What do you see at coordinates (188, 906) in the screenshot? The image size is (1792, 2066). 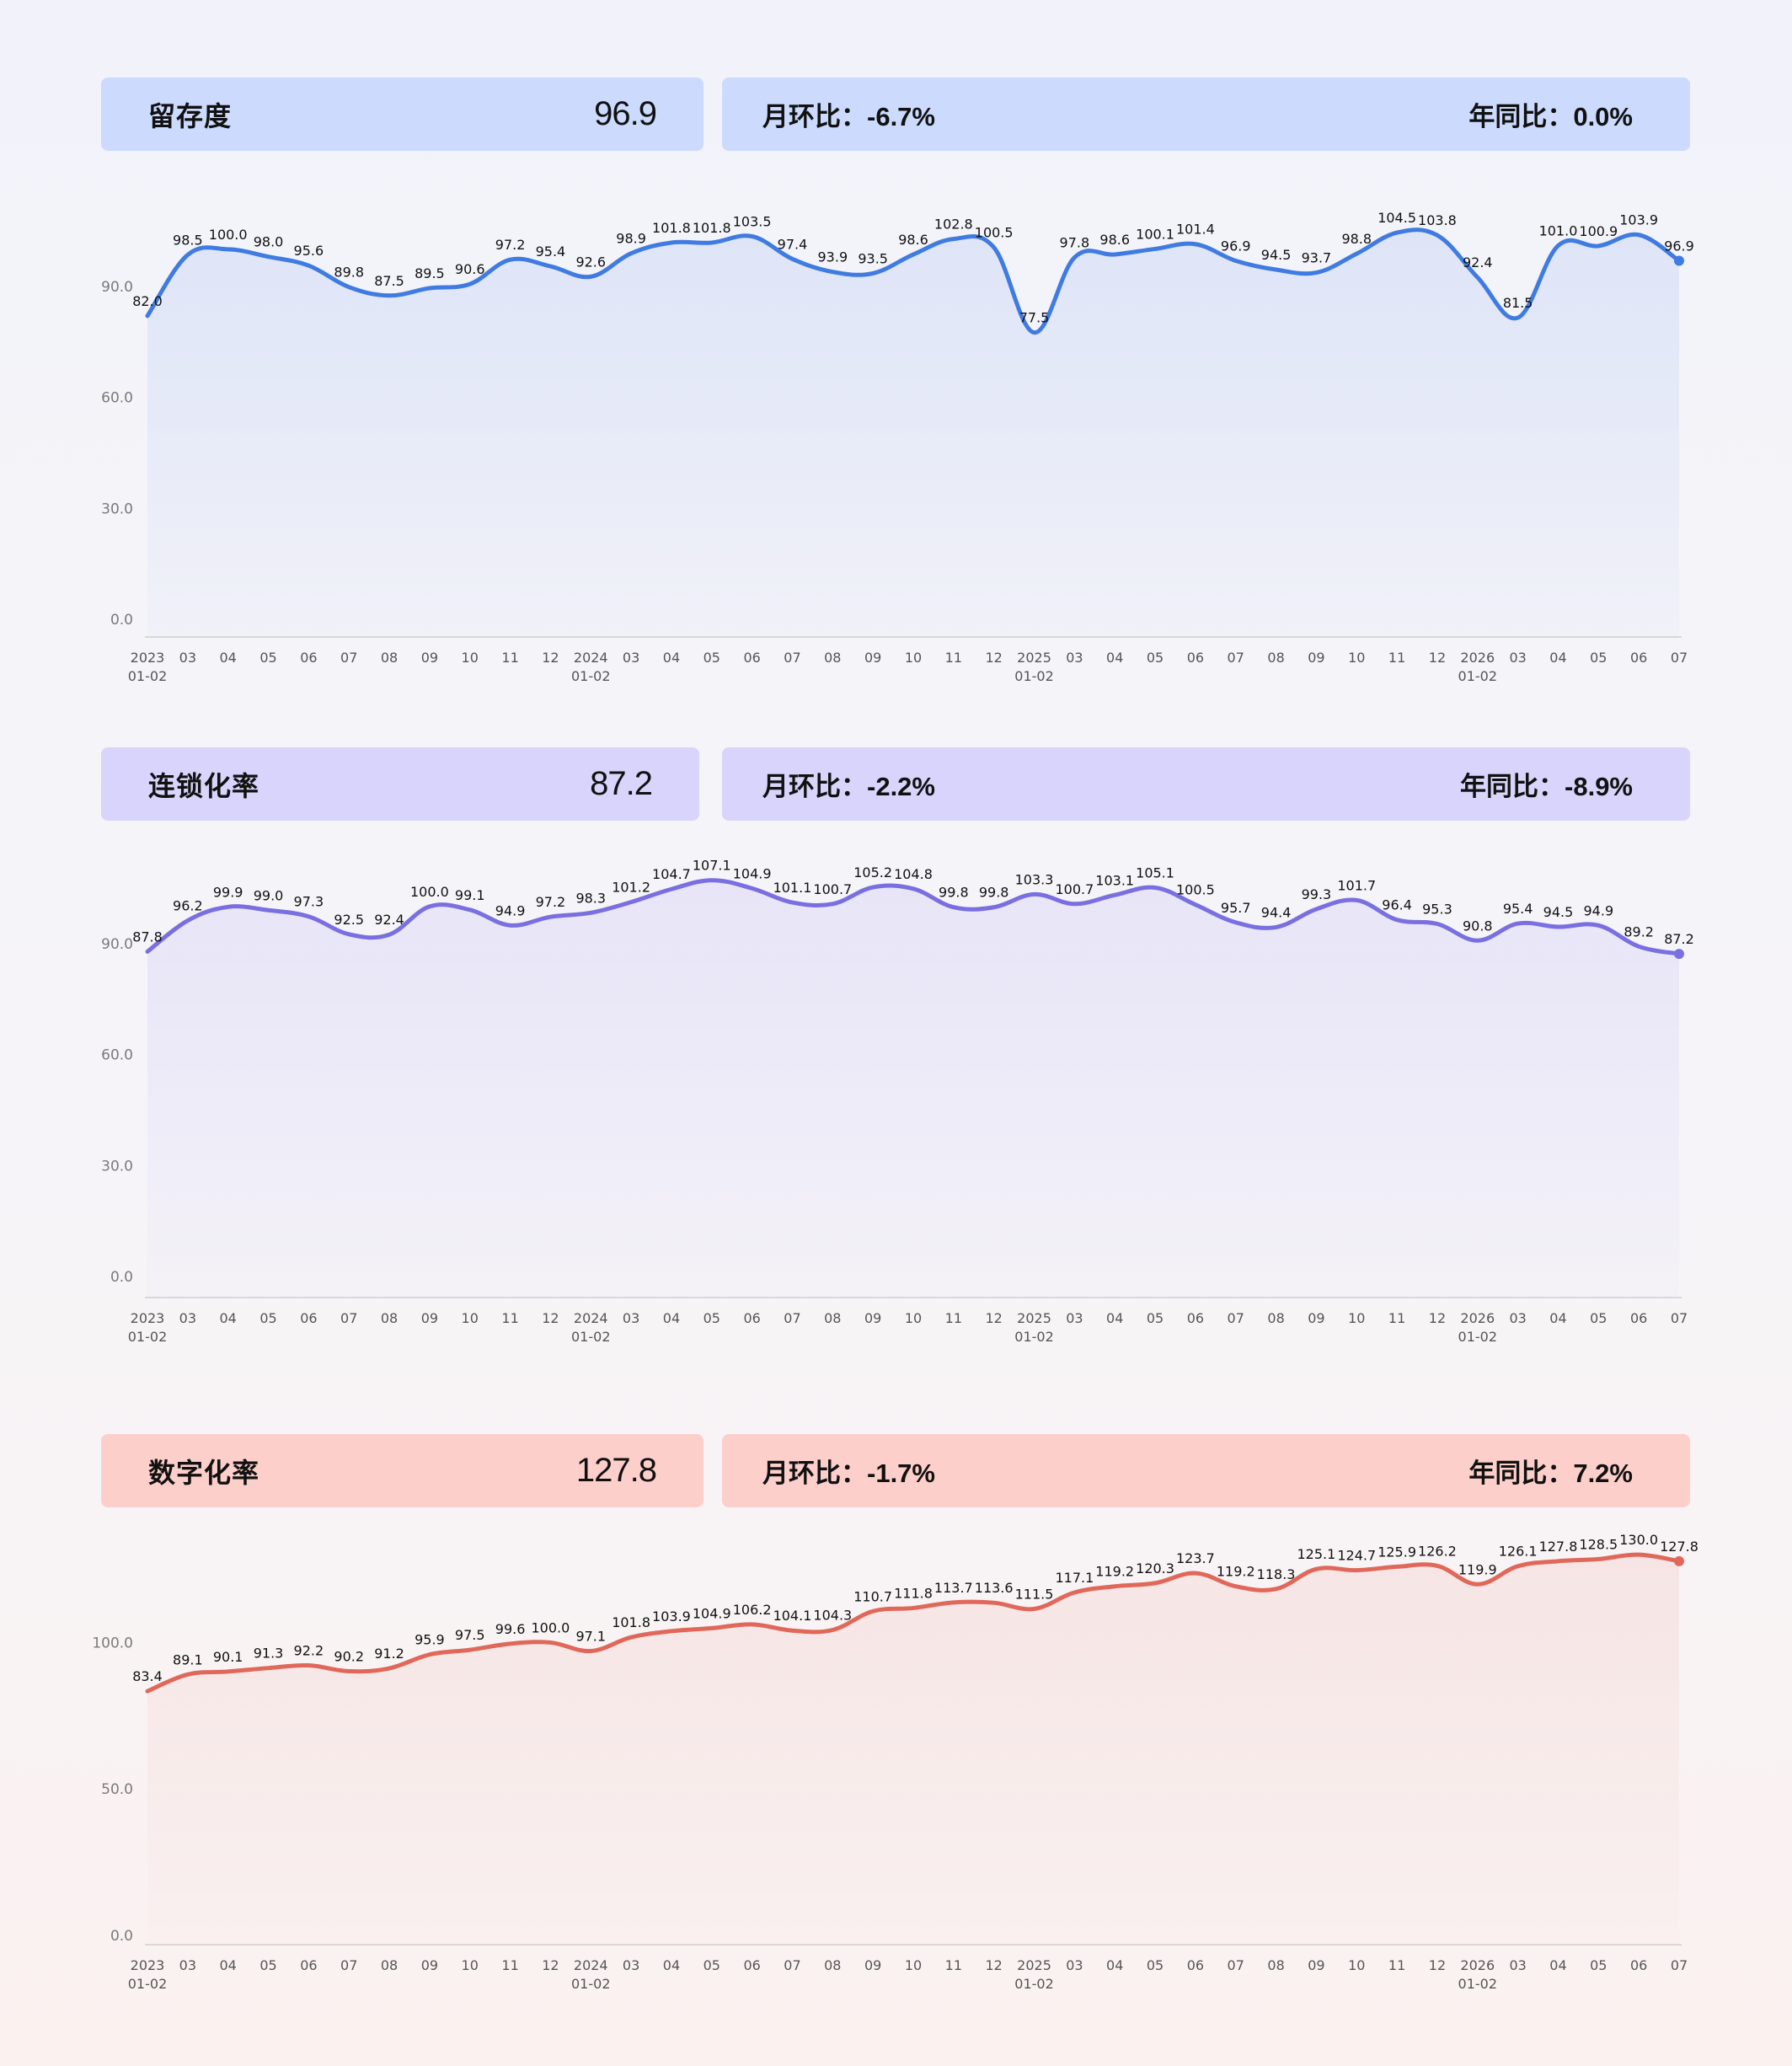 I see `data-label: 96.2` at bounding box center [188, 906].